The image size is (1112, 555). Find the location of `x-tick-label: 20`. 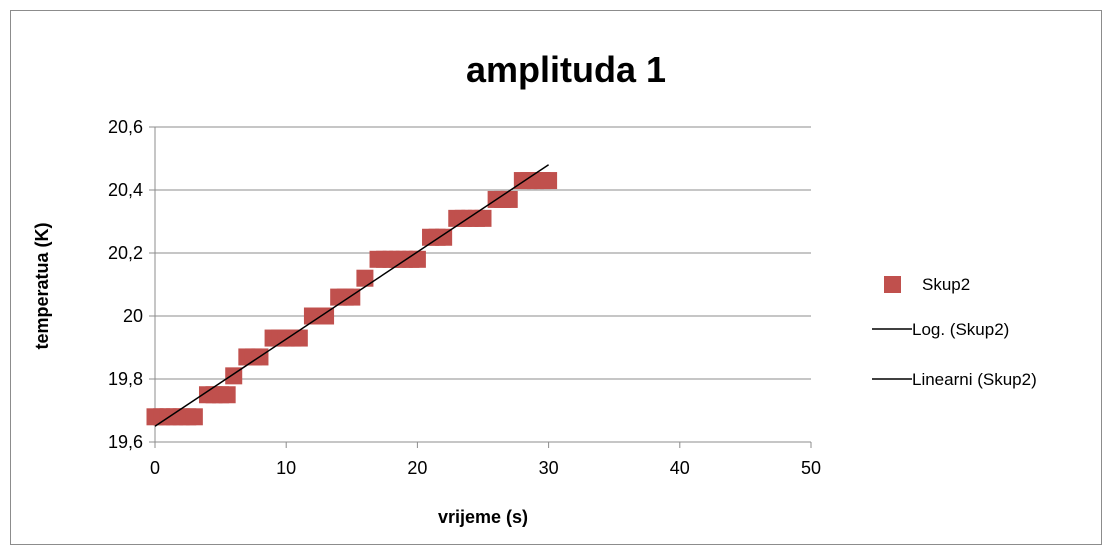

x-tick-label: 20 is located at coordinates (417, 468).